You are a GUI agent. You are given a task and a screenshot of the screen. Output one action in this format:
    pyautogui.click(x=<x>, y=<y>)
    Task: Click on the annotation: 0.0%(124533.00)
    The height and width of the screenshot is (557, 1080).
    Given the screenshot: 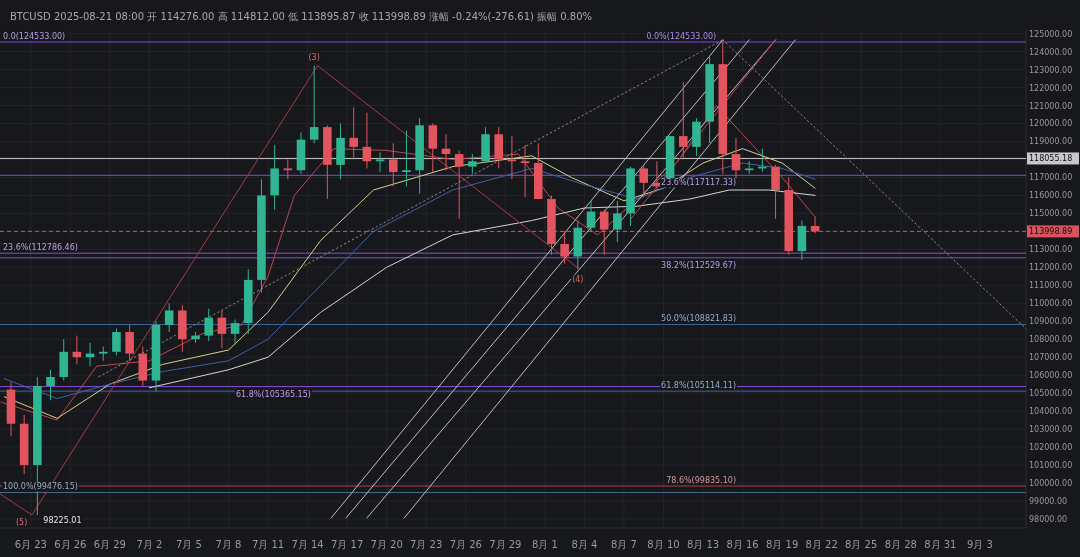 What is the action you would take?
    pyautogui.click(x=681, y=36)
    